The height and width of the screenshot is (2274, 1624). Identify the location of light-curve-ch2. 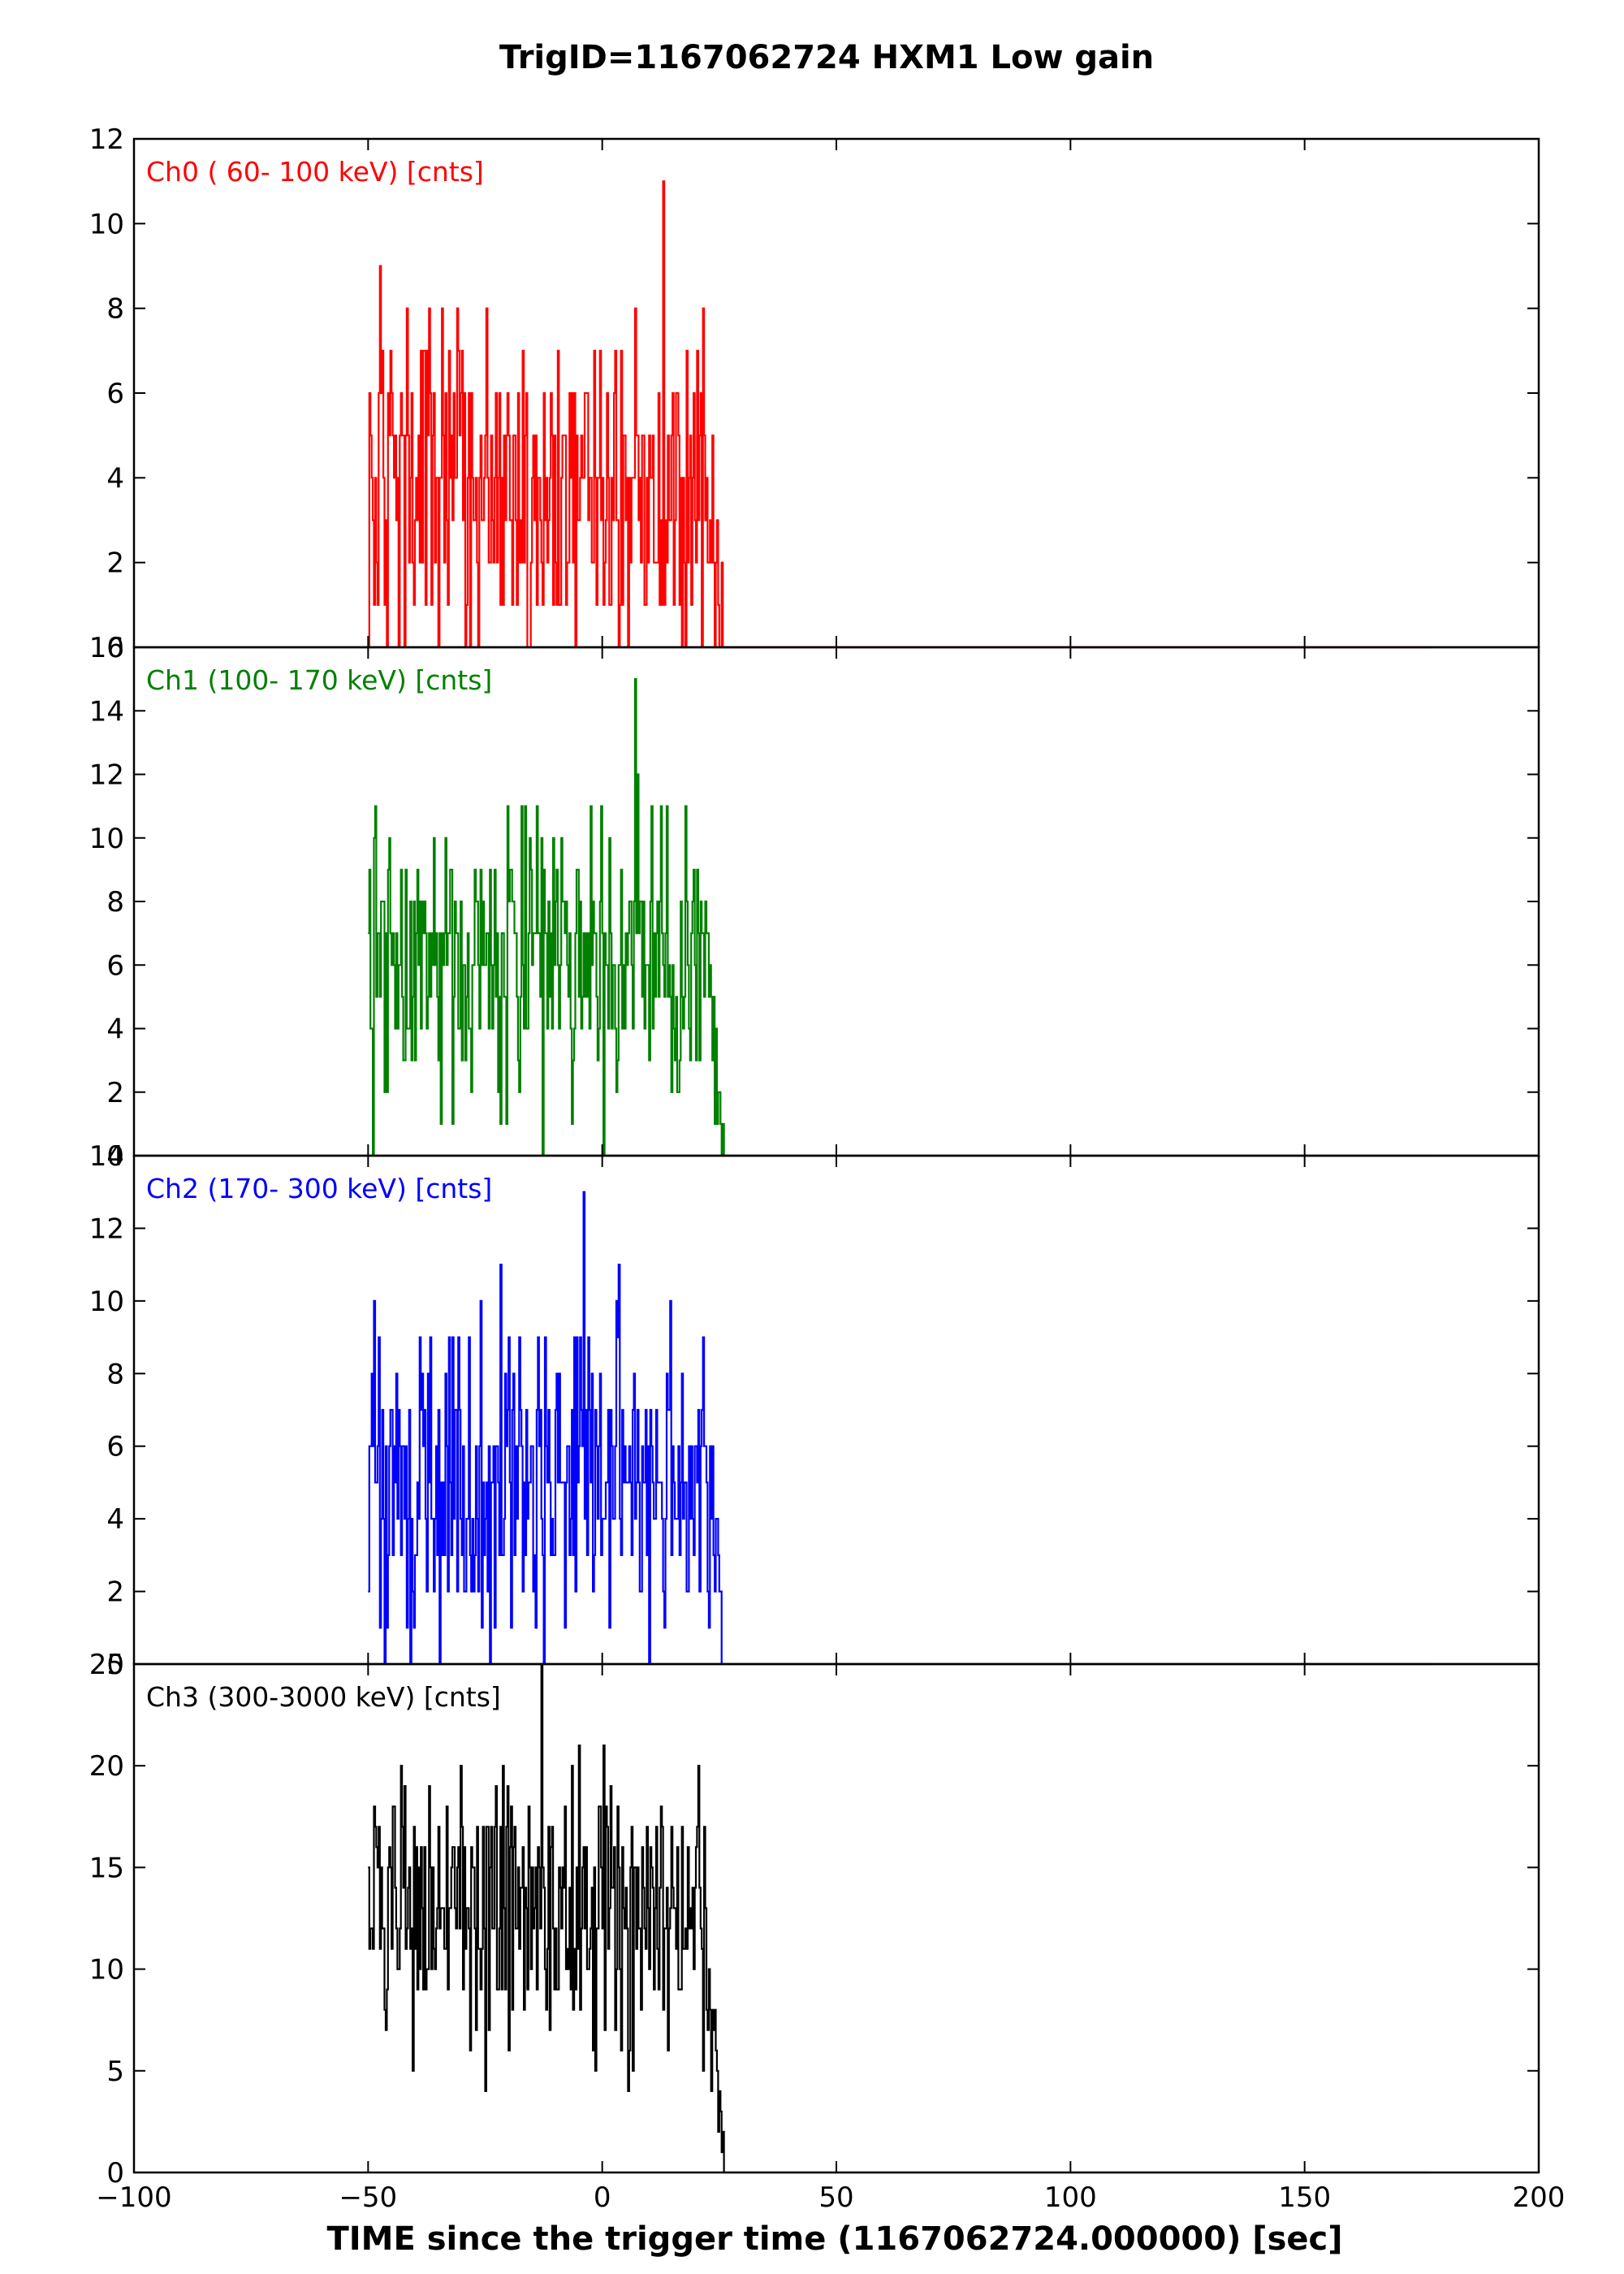
(900, 1428).